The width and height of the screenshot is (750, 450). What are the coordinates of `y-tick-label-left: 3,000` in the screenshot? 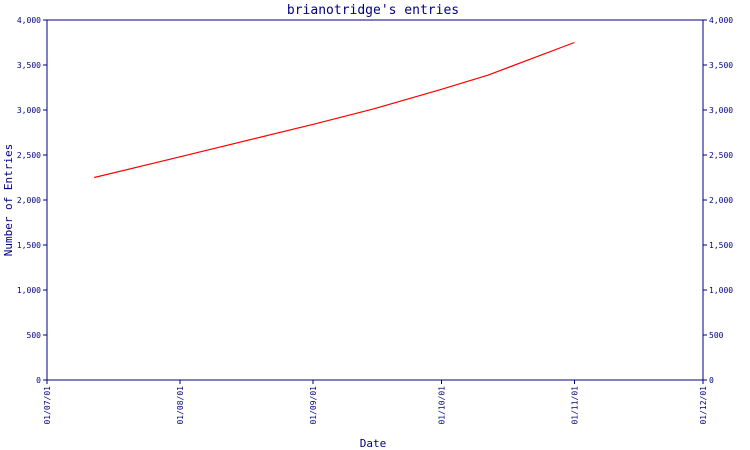 It's located at (29, 110).